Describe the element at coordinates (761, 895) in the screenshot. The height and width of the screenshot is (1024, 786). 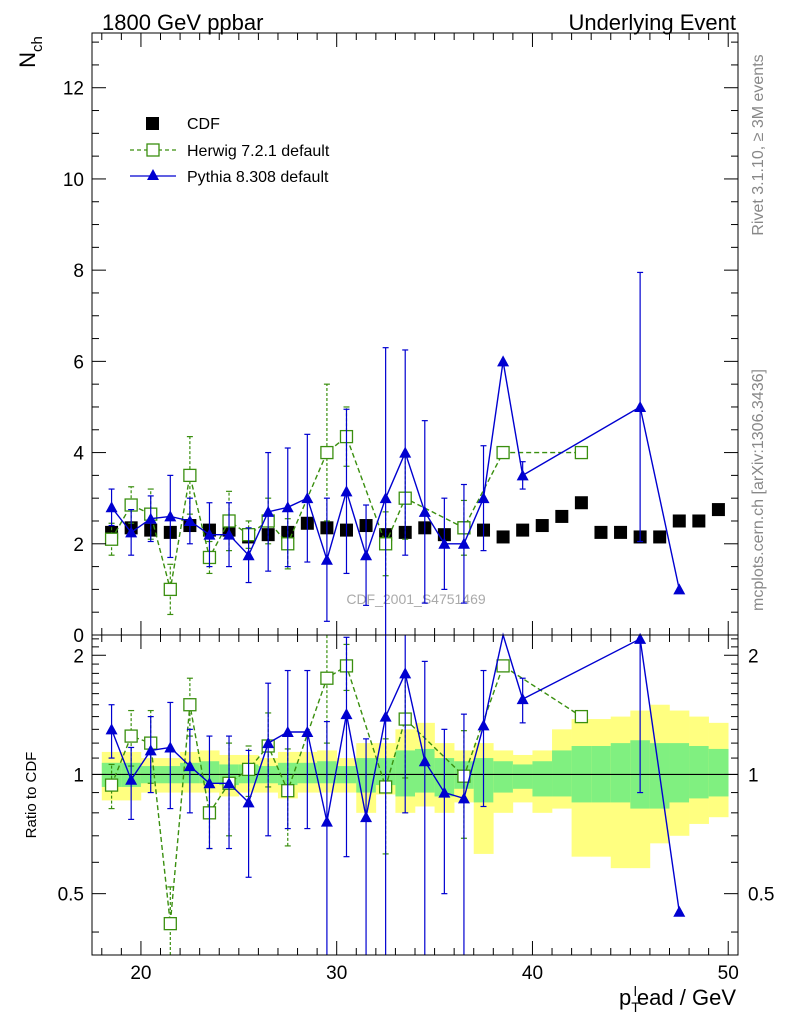
I see `ratio-y-tick-label-right: 0.5` at that location.